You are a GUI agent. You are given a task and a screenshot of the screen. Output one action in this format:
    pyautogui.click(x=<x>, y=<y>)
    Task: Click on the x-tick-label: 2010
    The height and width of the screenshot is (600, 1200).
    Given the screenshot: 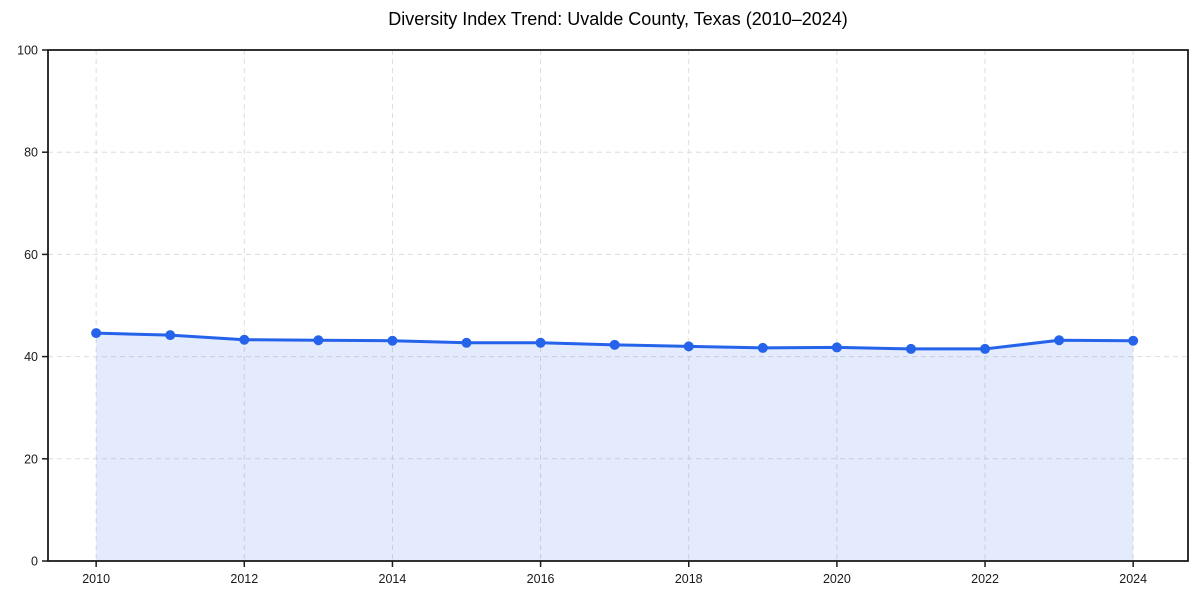 What is the action you would take?
    pyautogui.click(x=96, y=579)
    